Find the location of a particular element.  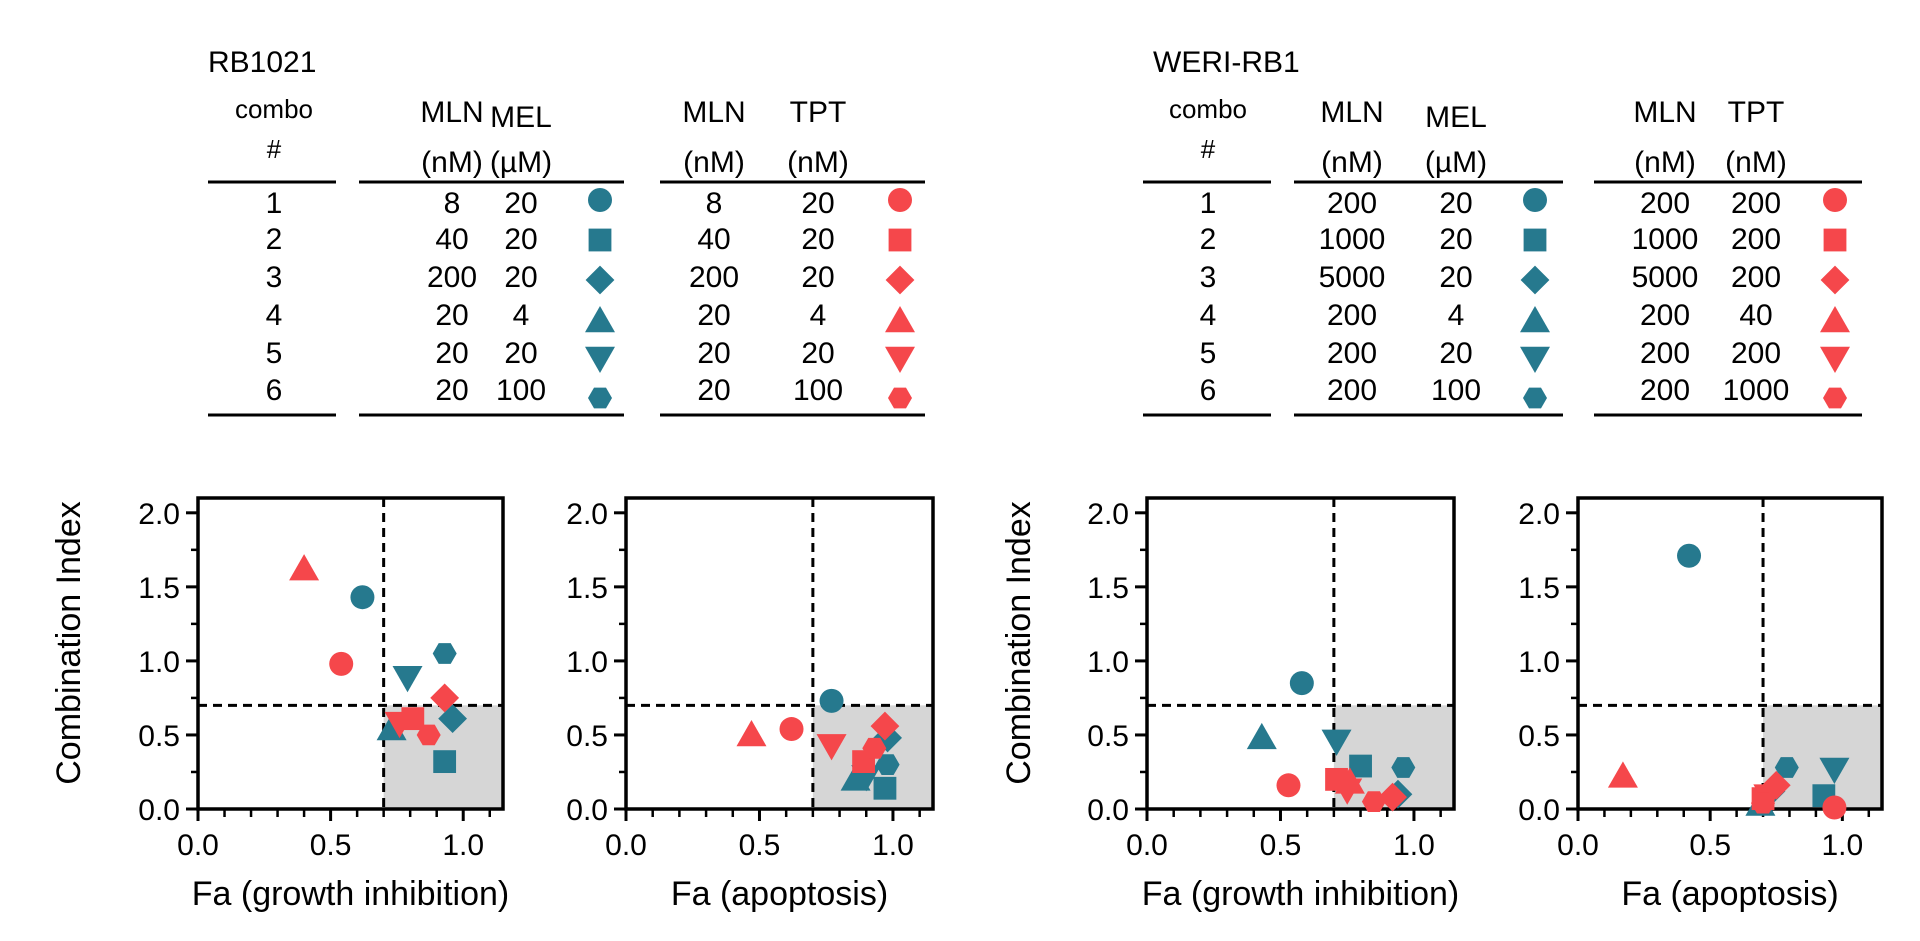

mel-drug-header: MEL is located at coordinates (1456, 117).